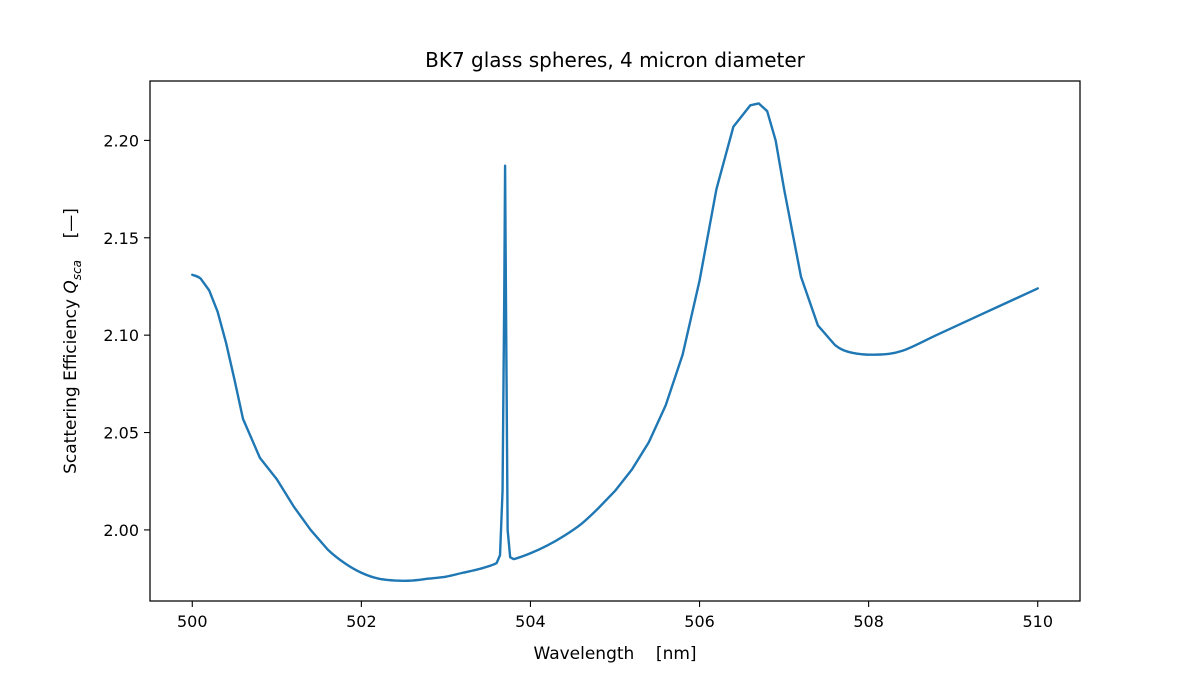 Image resolution: width=1200 pixels, height=675 pixels. Describe the element at coordinates (699, 621) in the screenshot. I see `x-tick-label: 506` at that location.